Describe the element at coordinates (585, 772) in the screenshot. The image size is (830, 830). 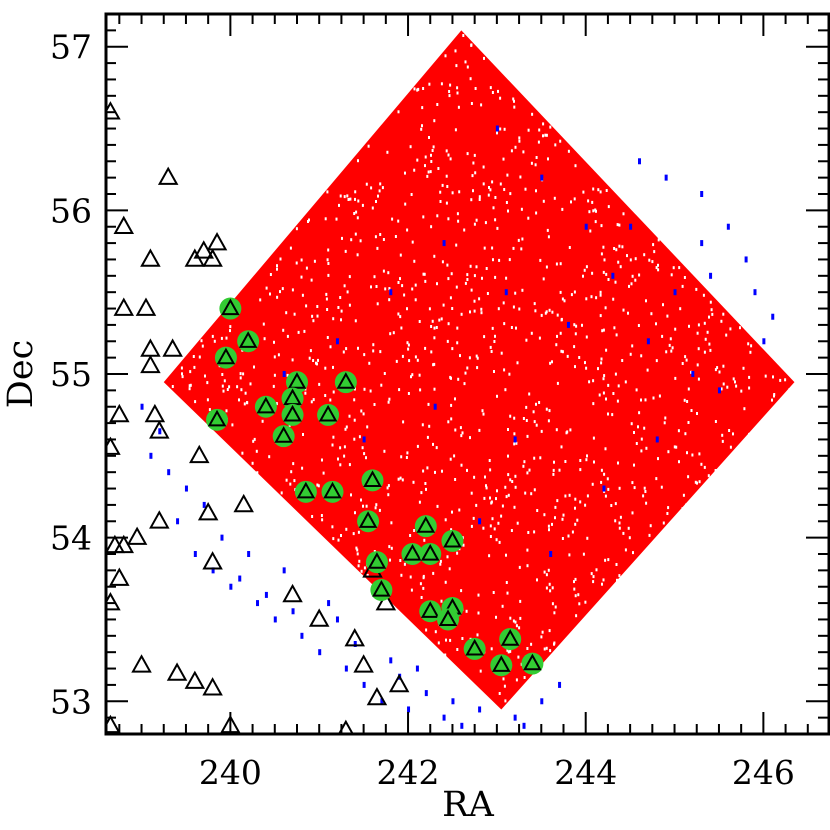
I see `x-tick-label: 244` at that location.